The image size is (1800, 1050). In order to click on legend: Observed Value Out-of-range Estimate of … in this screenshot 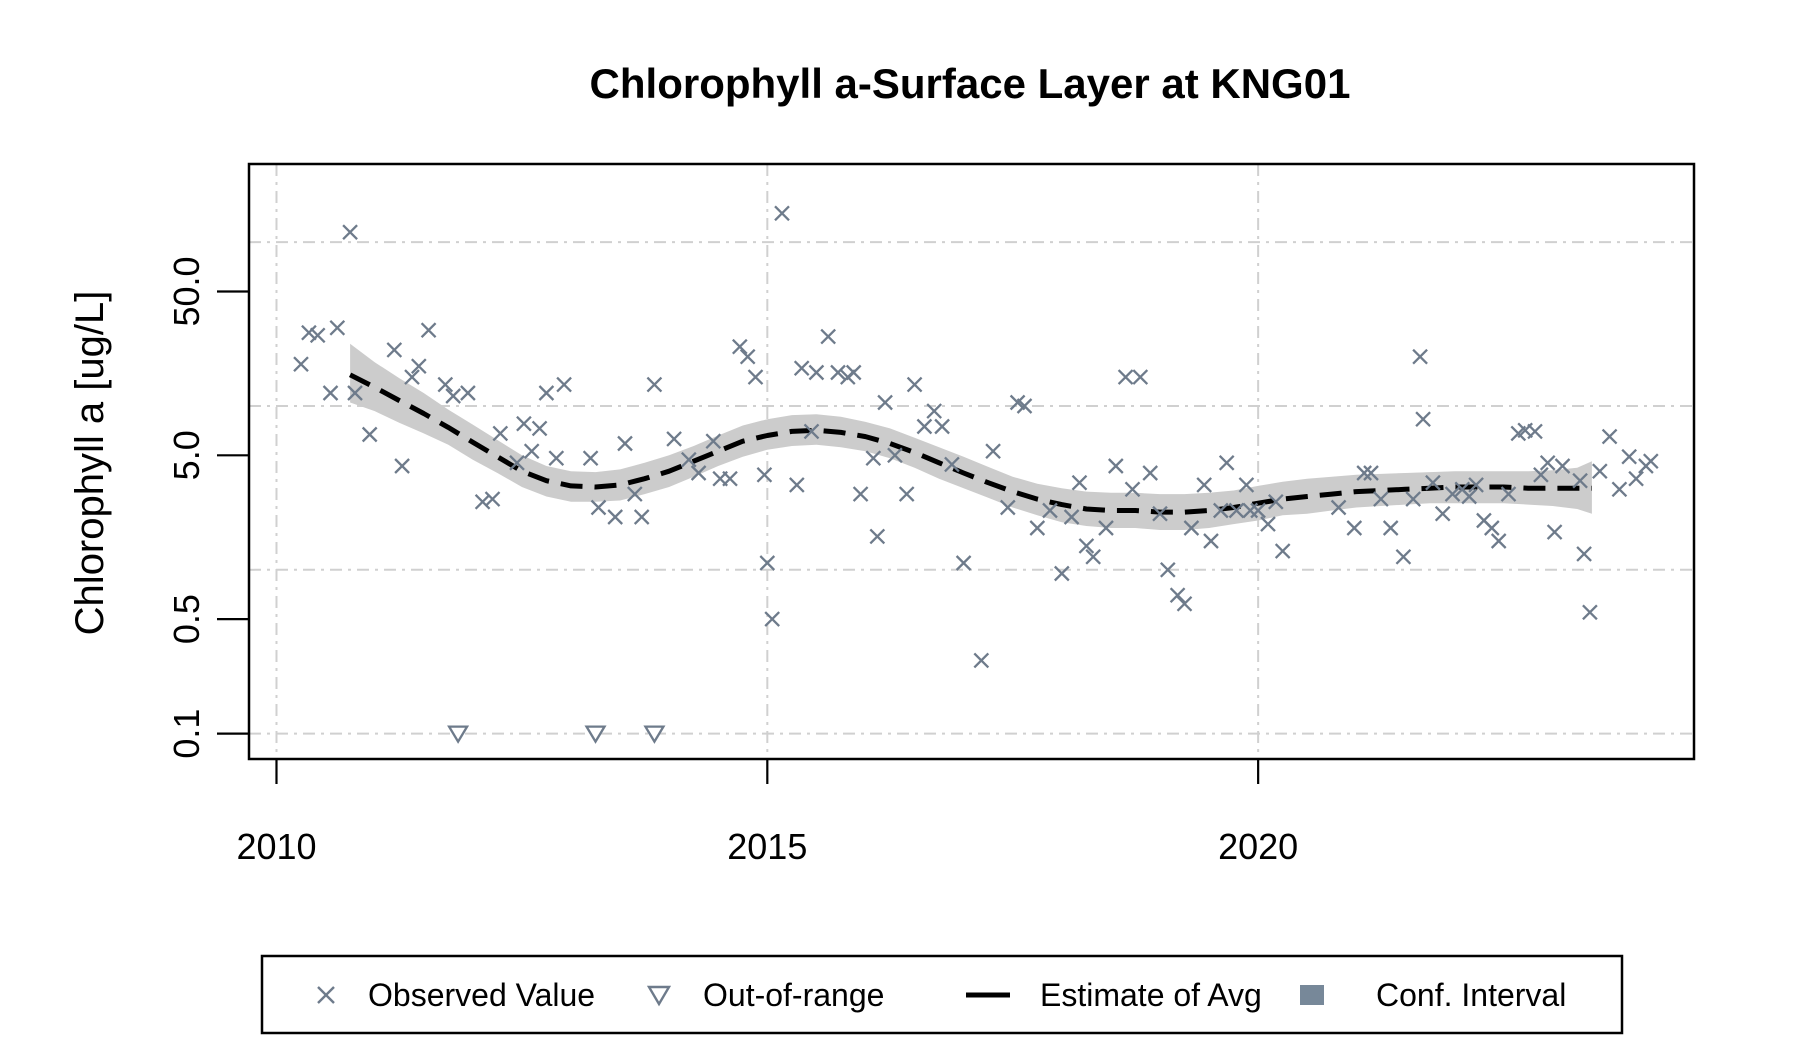, I will do `click(942, 994)`.